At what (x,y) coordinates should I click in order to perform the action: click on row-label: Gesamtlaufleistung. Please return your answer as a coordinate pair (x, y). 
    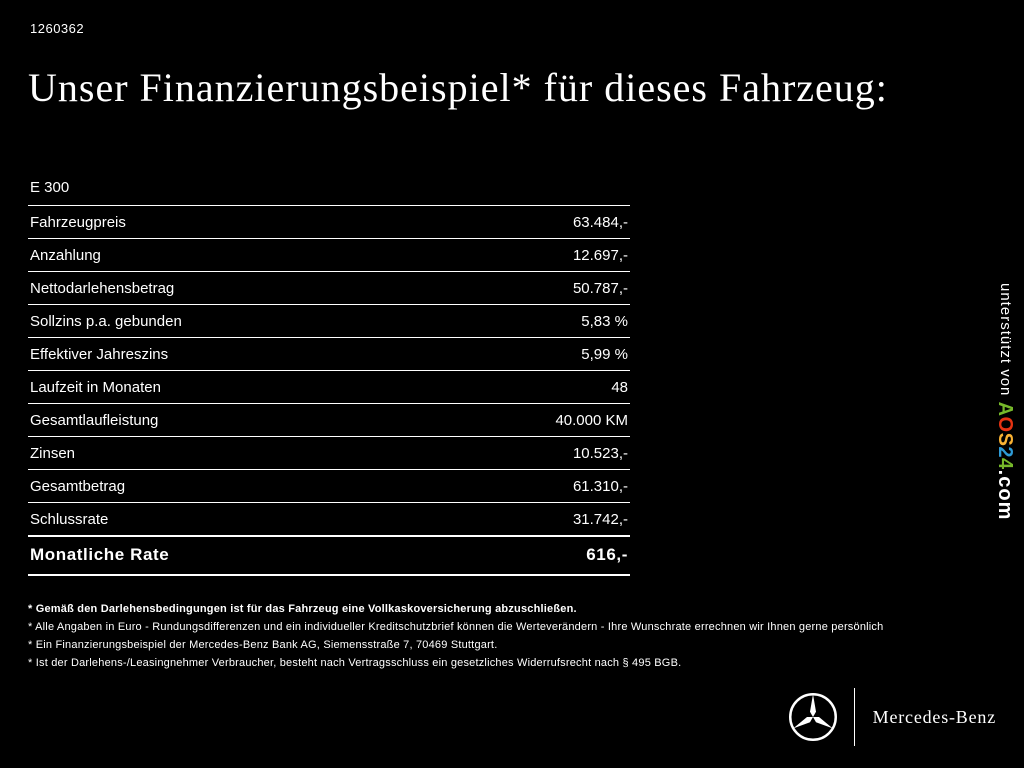
    Looking at the image, I should click on (94, 420).